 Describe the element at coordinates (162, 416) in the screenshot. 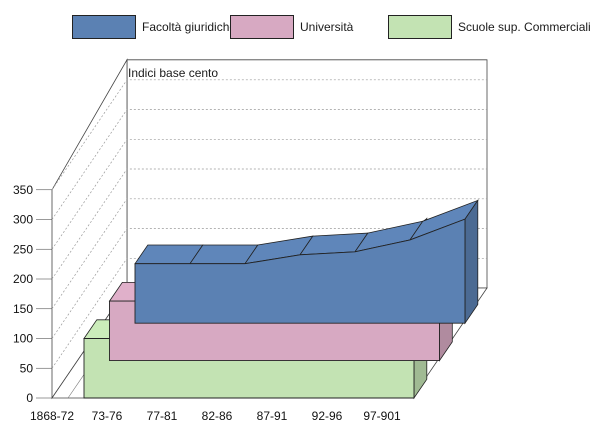

I see `x-tick-label-2: 77-81` at that location.